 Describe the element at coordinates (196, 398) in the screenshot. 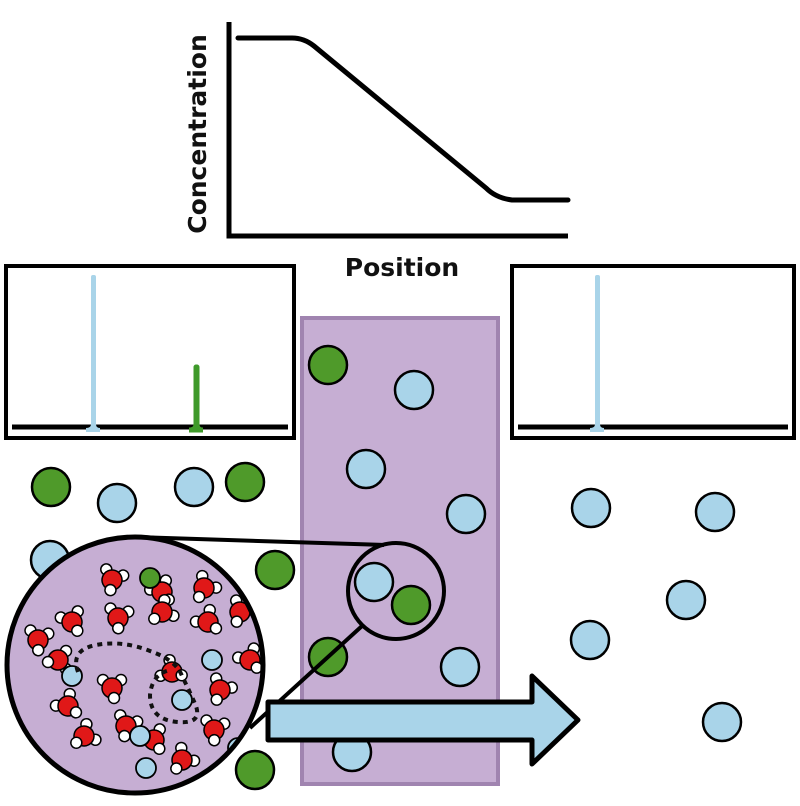

I see `left-green-peak` at that location.